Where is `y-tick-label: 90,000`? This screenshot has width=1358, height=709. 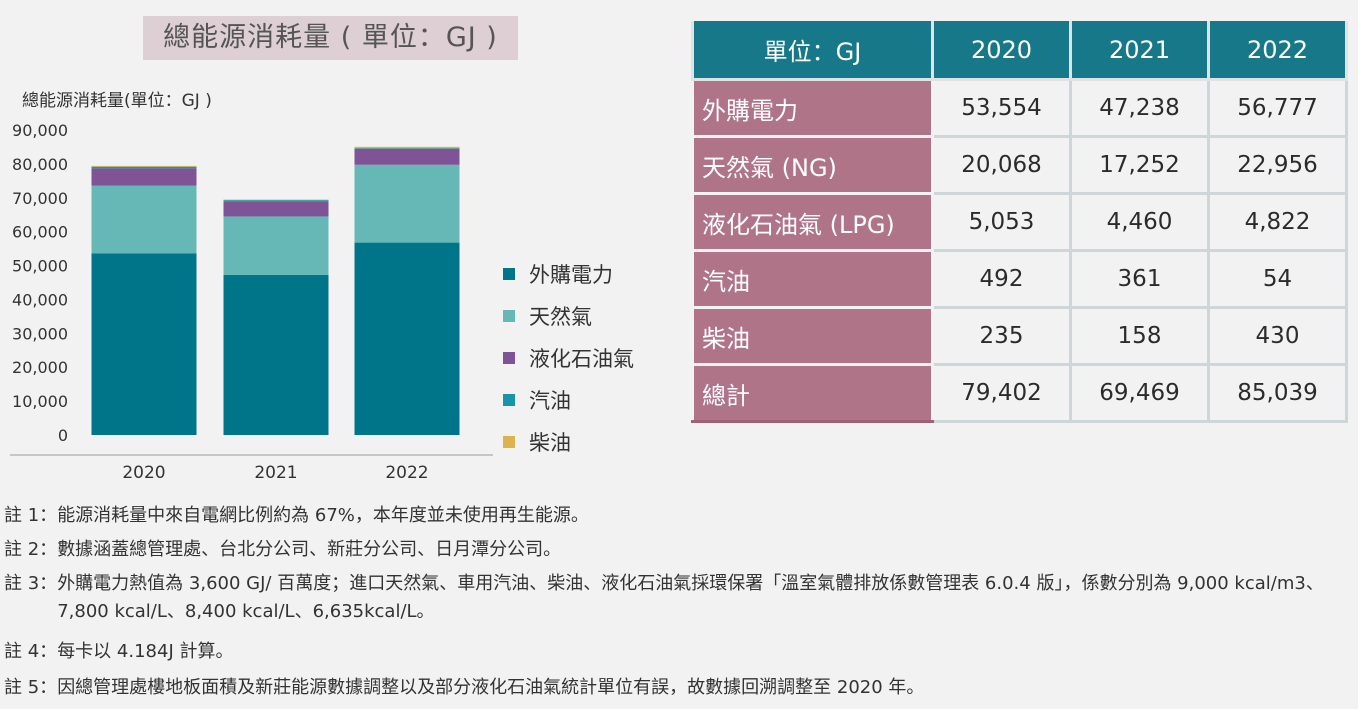 y-tick-label: 90,000 is located at coordinates (40, 130).